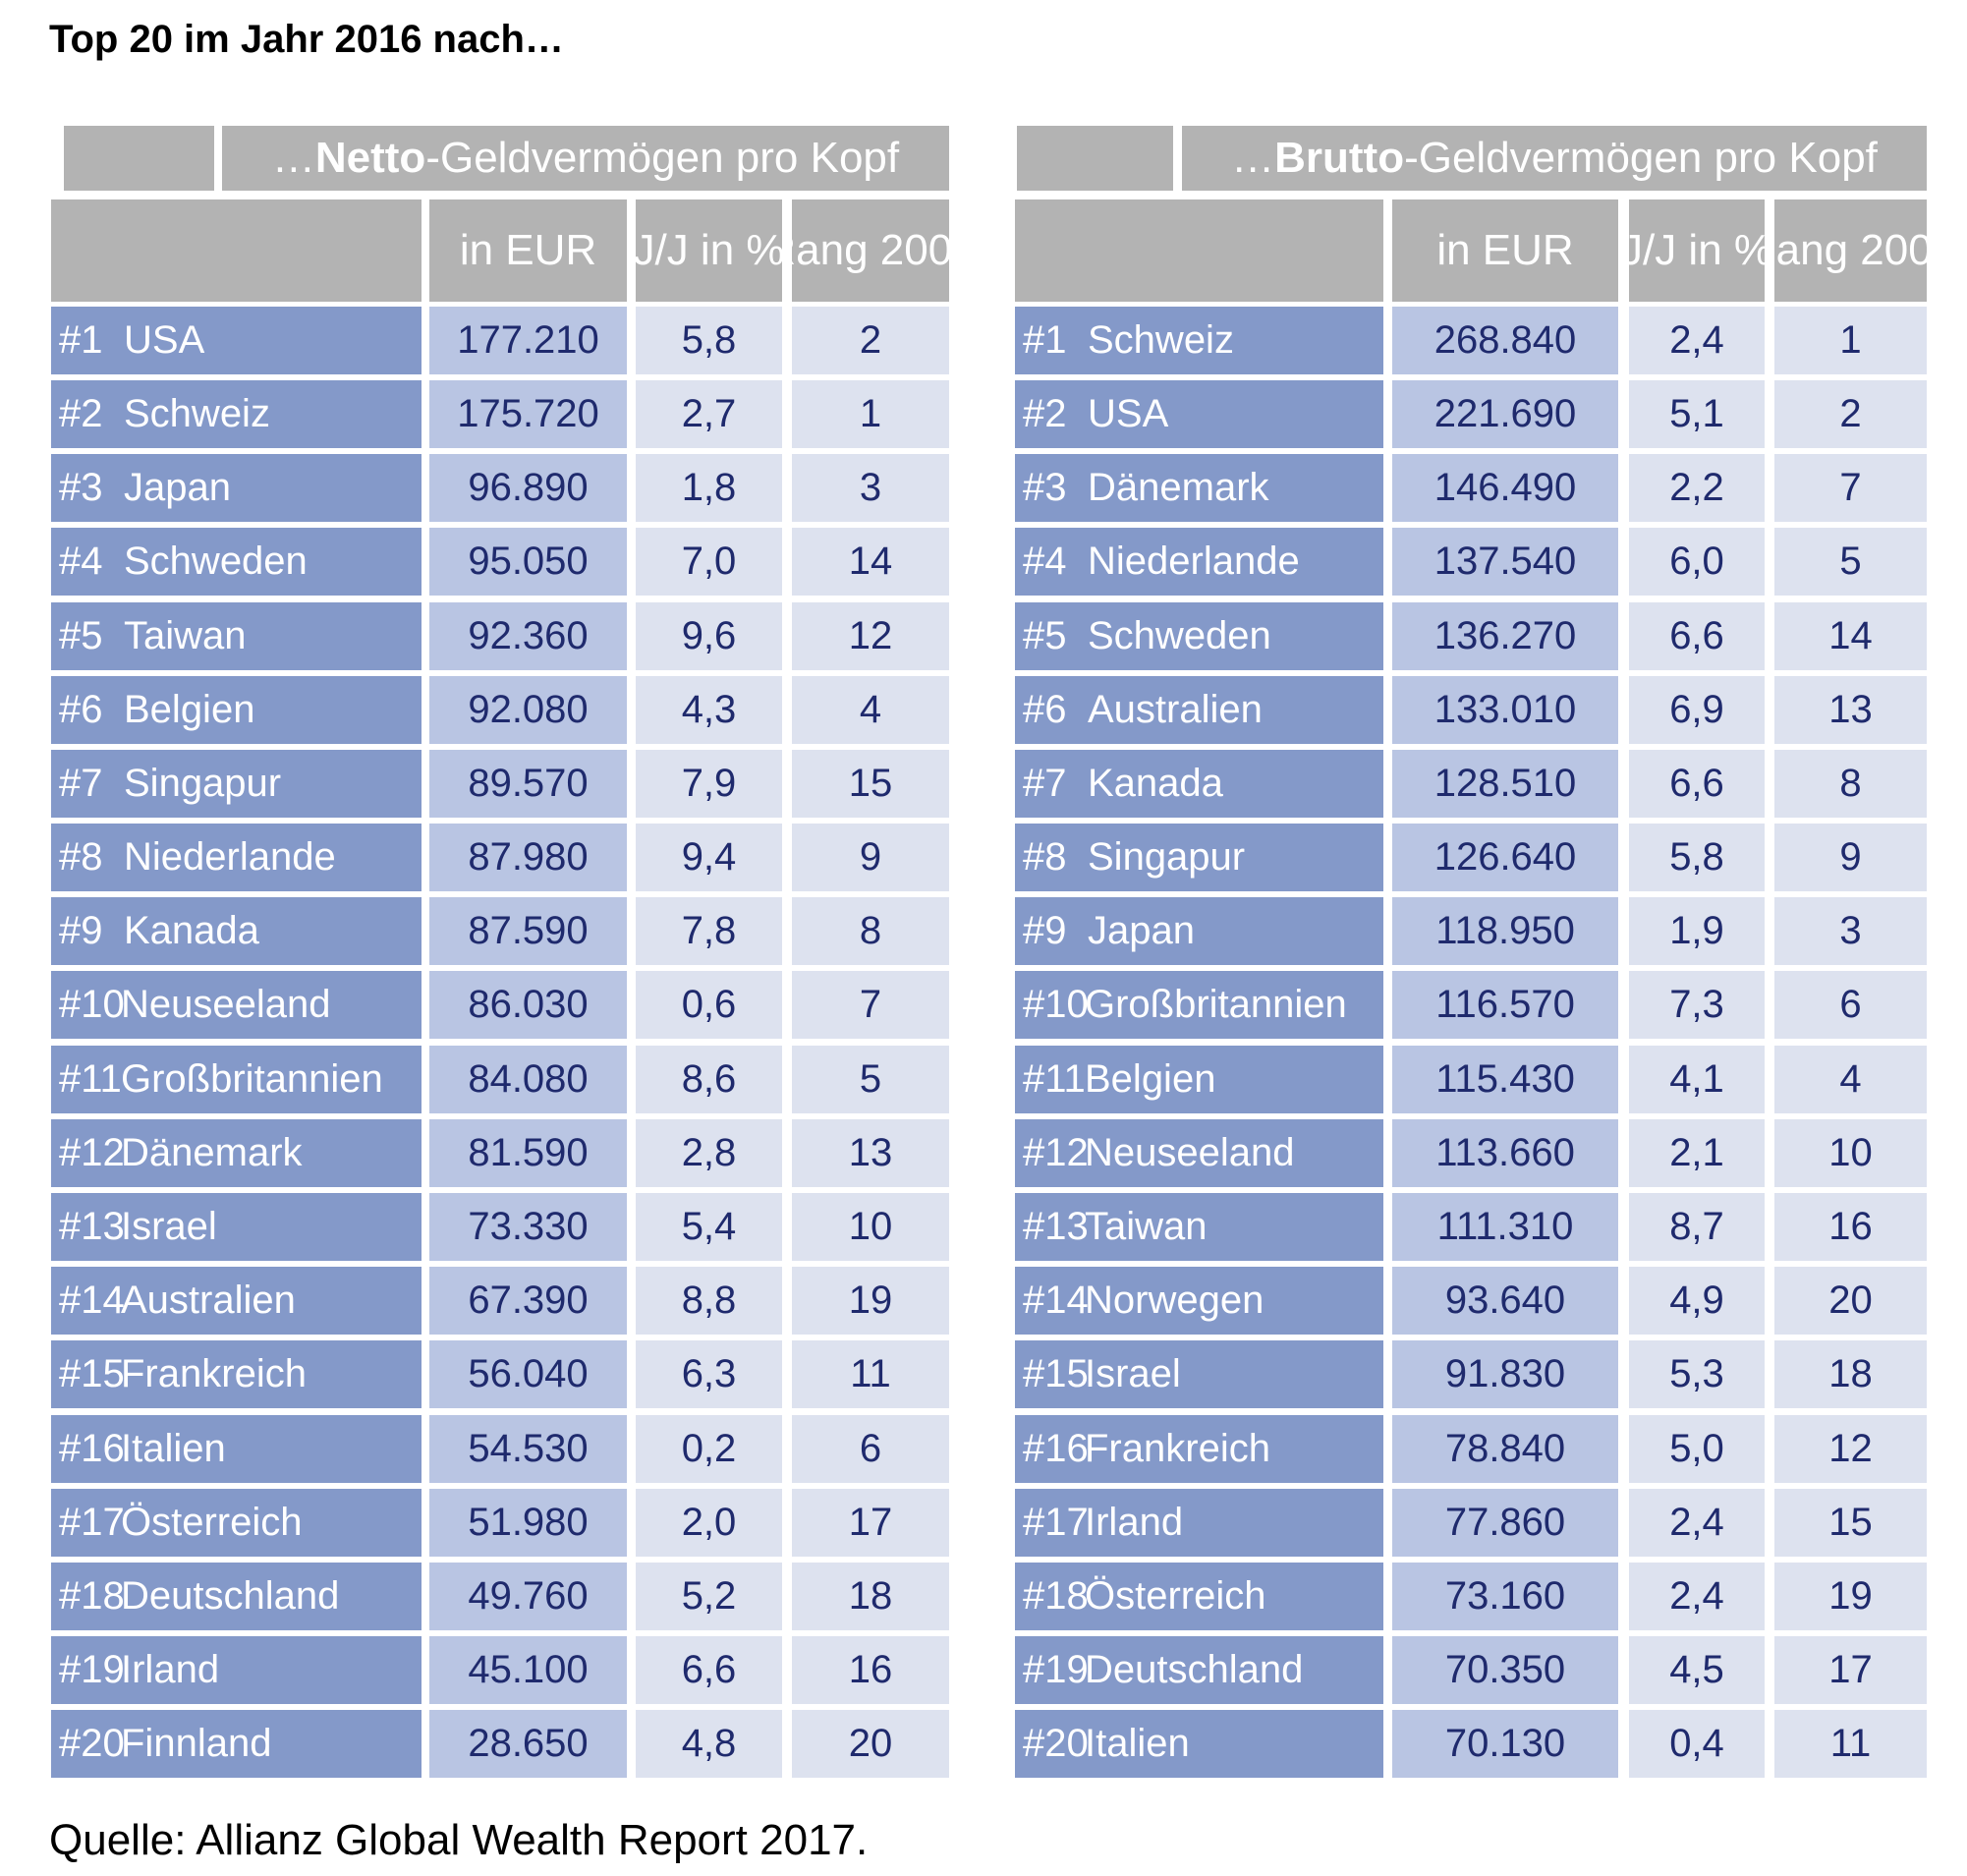 This screenshot has height=1876, width=1967. I want to click on country-cell: #6 Australien, so click(1199, 710).